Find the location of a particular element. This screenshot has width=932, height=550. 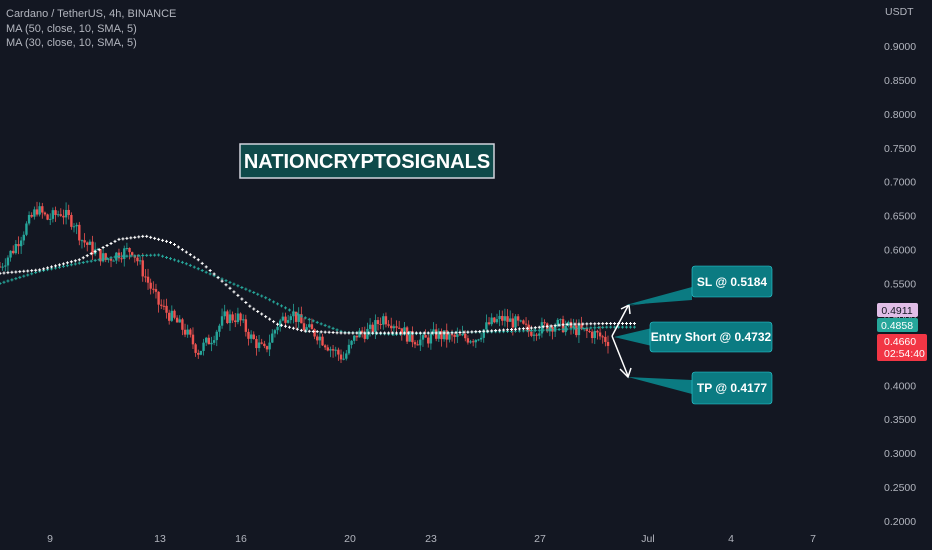

legend-ma-30: MA (30, close, 10, SMA, 5) is located at coordinates (71, 43).